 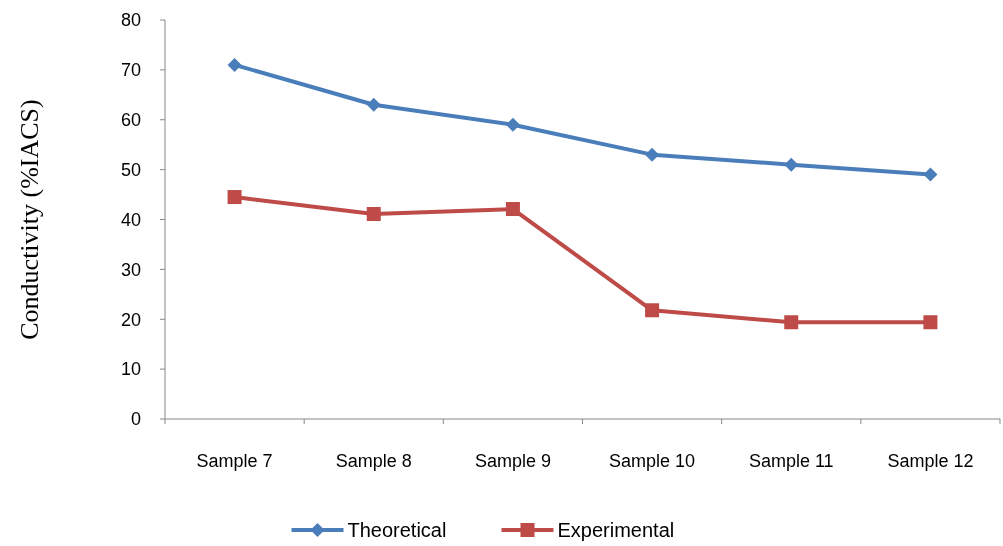 What do you see at coordinates (616, 530) in the screenshot?
I see `legend-label: Experimental` at bounding box center [616, 530].